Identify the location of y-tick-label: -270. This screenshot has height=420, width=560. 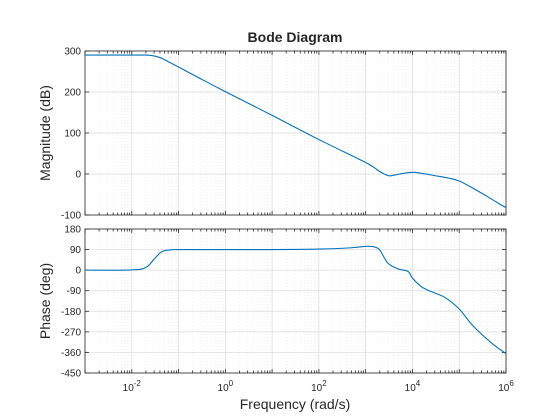
(71, 332).